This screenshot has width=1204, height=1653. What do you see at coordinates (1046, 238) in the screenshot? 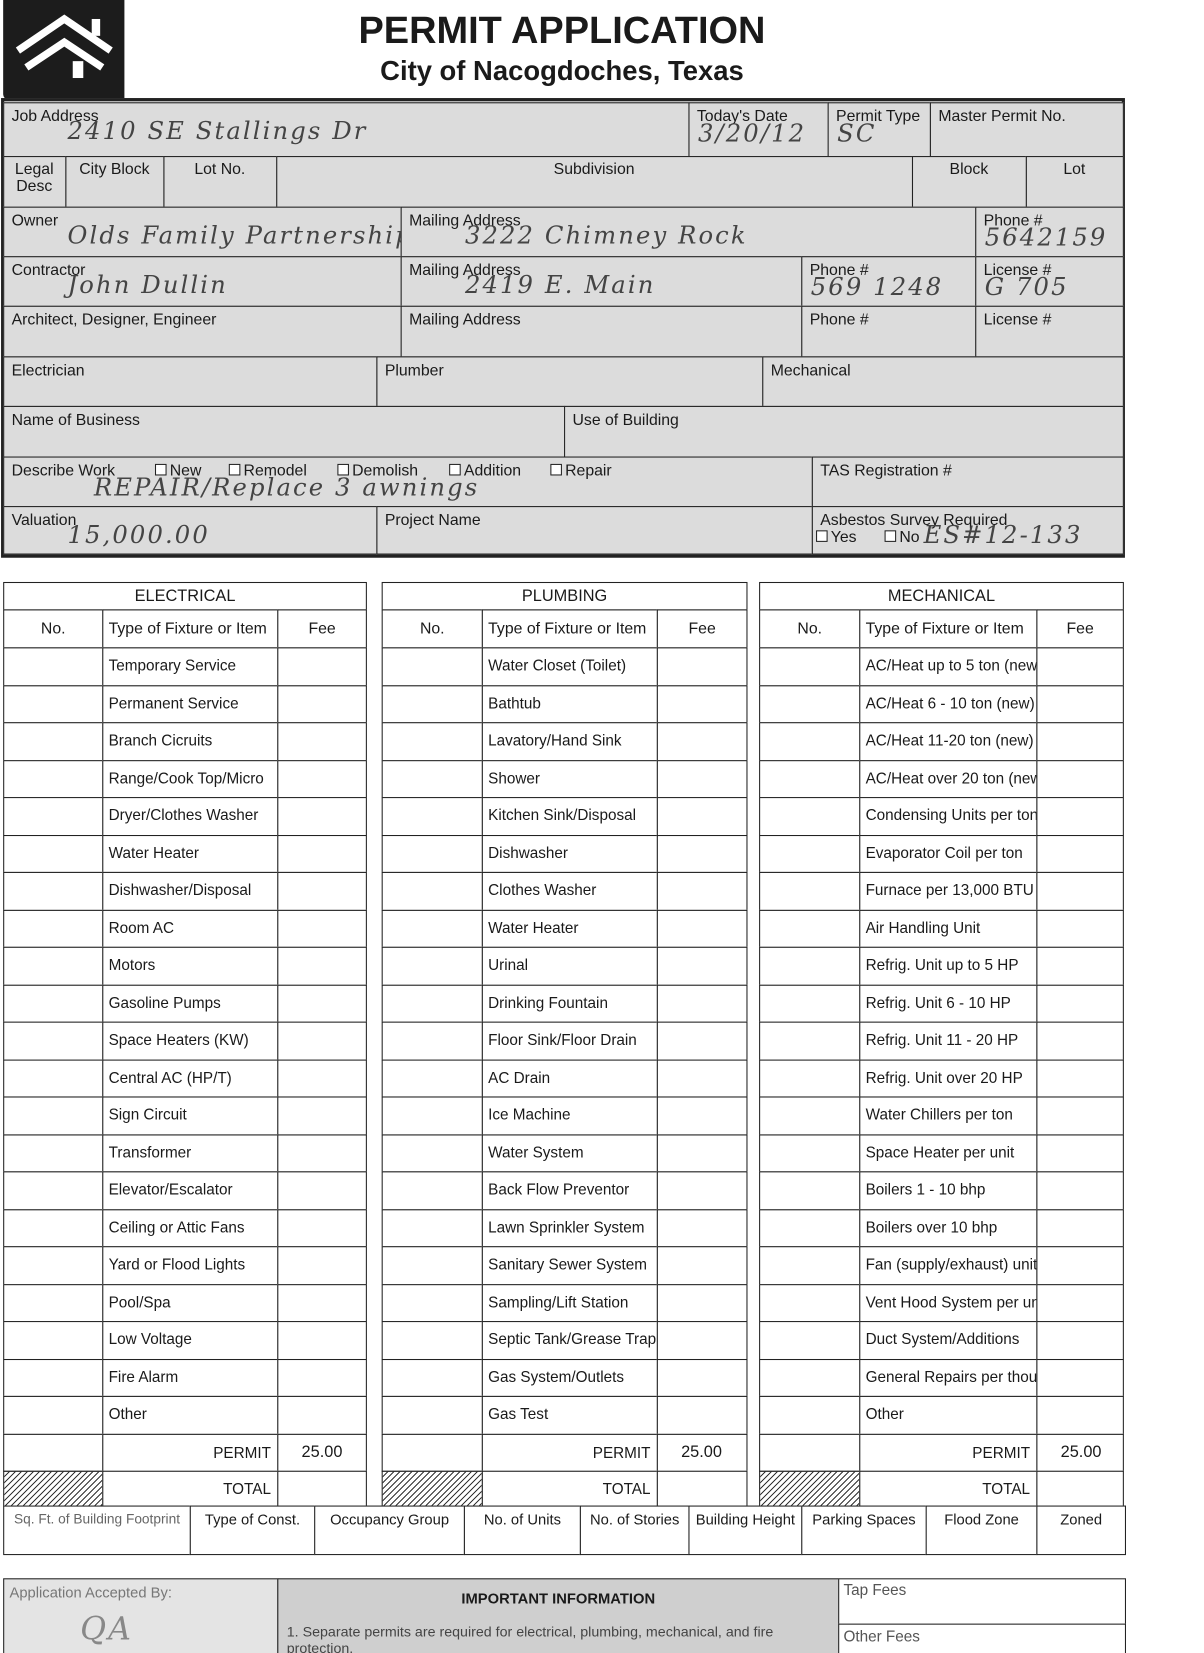
I see `handwritten-value: 5642159` at bounding box center [1046, 238].